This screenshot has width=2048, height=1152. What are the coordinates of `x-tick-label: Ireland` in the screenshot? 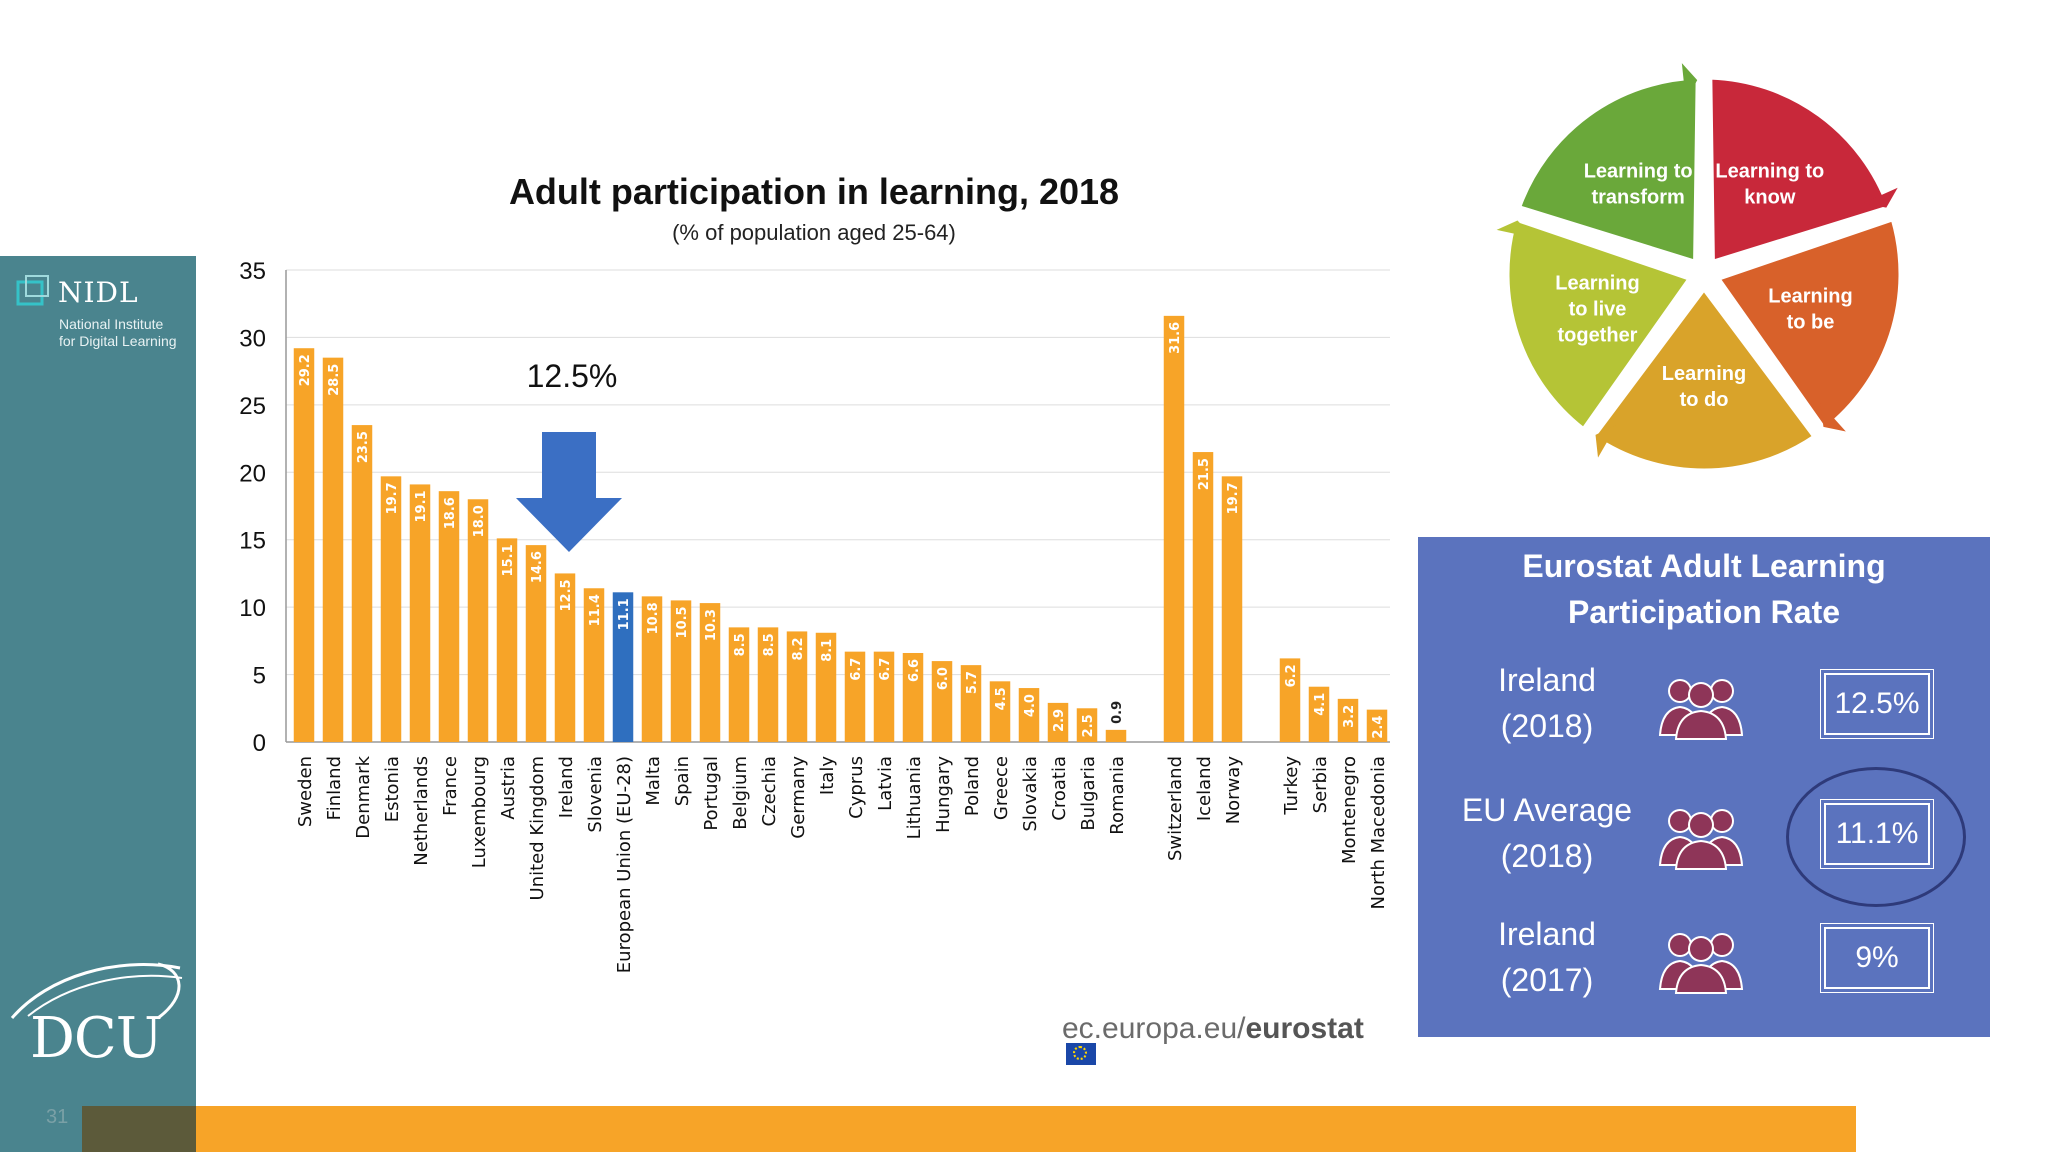 It's located at (566, 787).